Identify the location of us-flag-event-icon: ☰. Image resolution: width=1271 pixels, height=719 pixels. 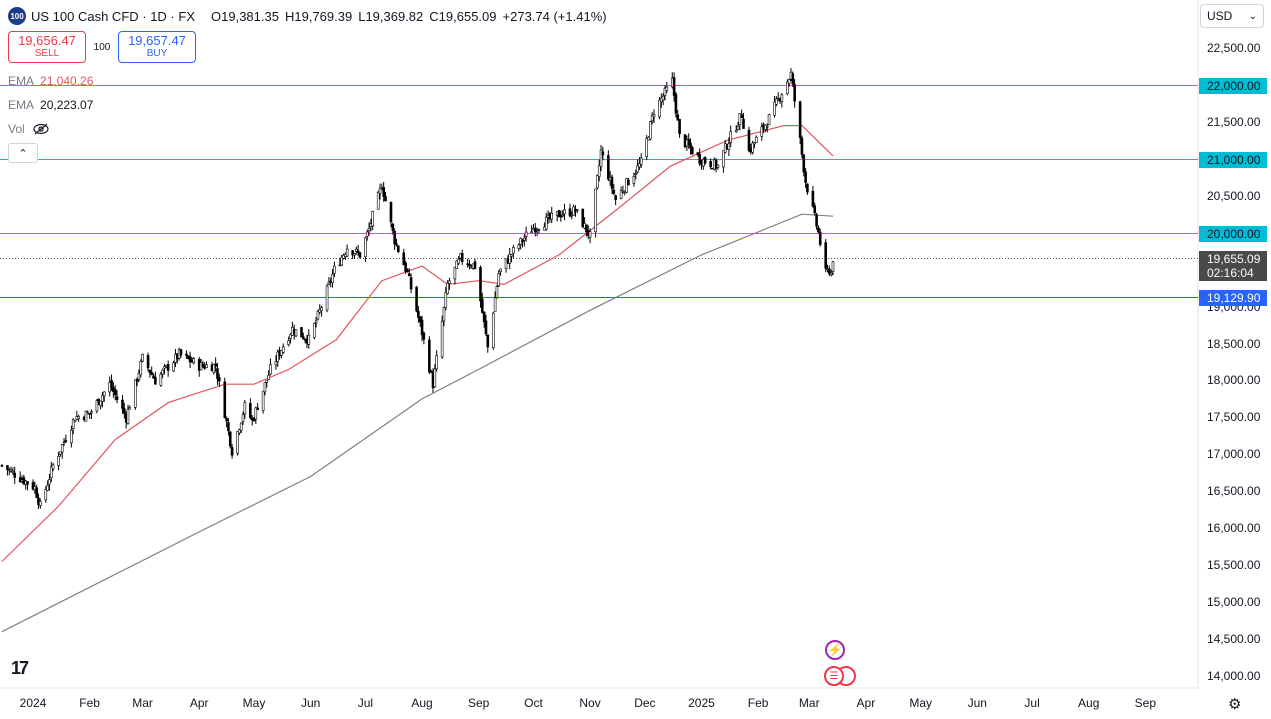
(834, 676).